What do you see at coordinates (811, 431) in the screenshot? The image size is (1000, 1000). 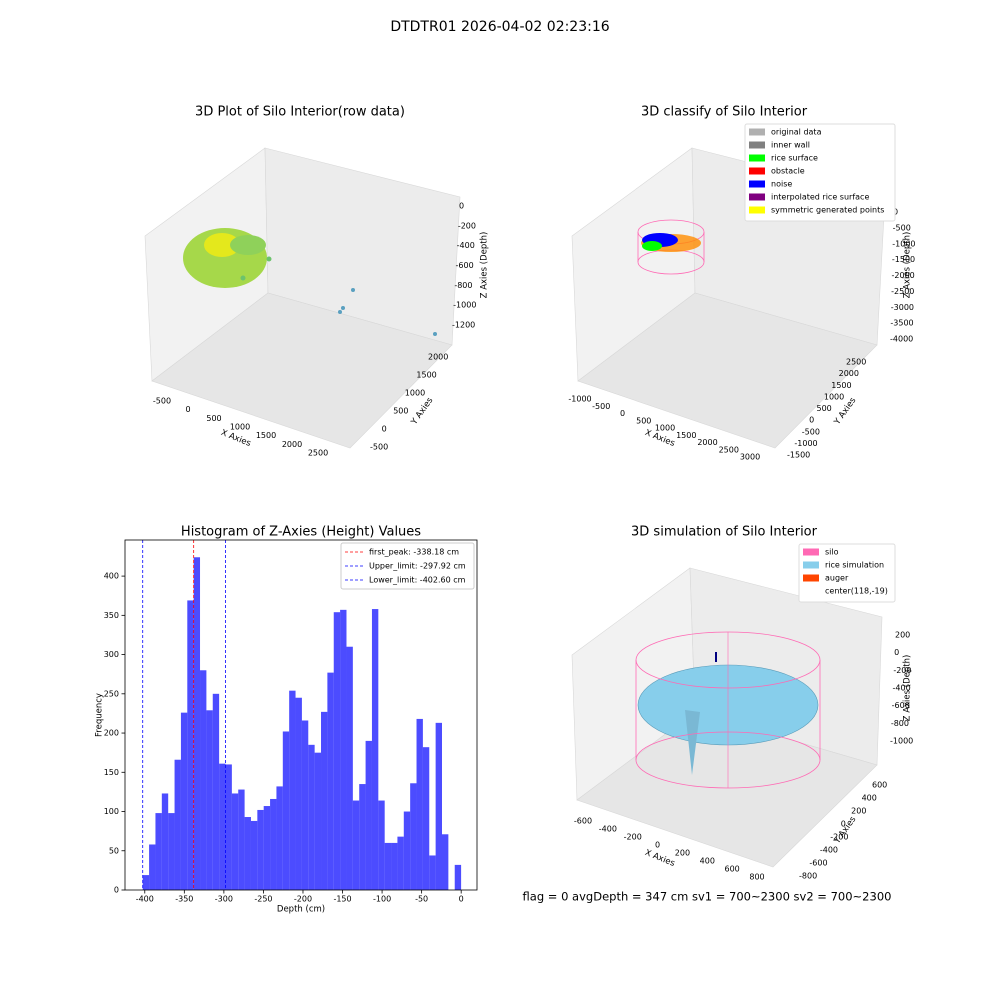 I see `y-tick-label: -500` at bounding box center [811, 431].